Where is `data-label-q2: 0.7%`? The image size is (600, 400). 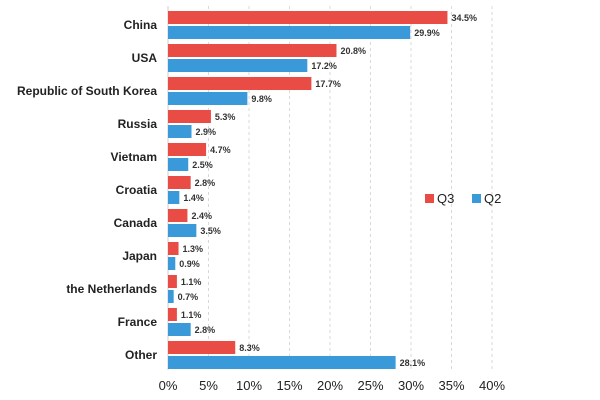
data-label-q2: 0.7% is located at coordinates (188, 297).